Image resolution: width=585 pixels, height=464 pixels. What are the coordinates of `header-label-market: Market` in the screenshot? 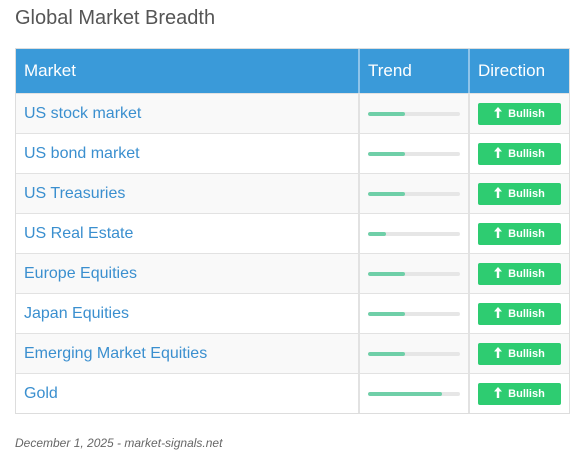 It's located at (50, 70).